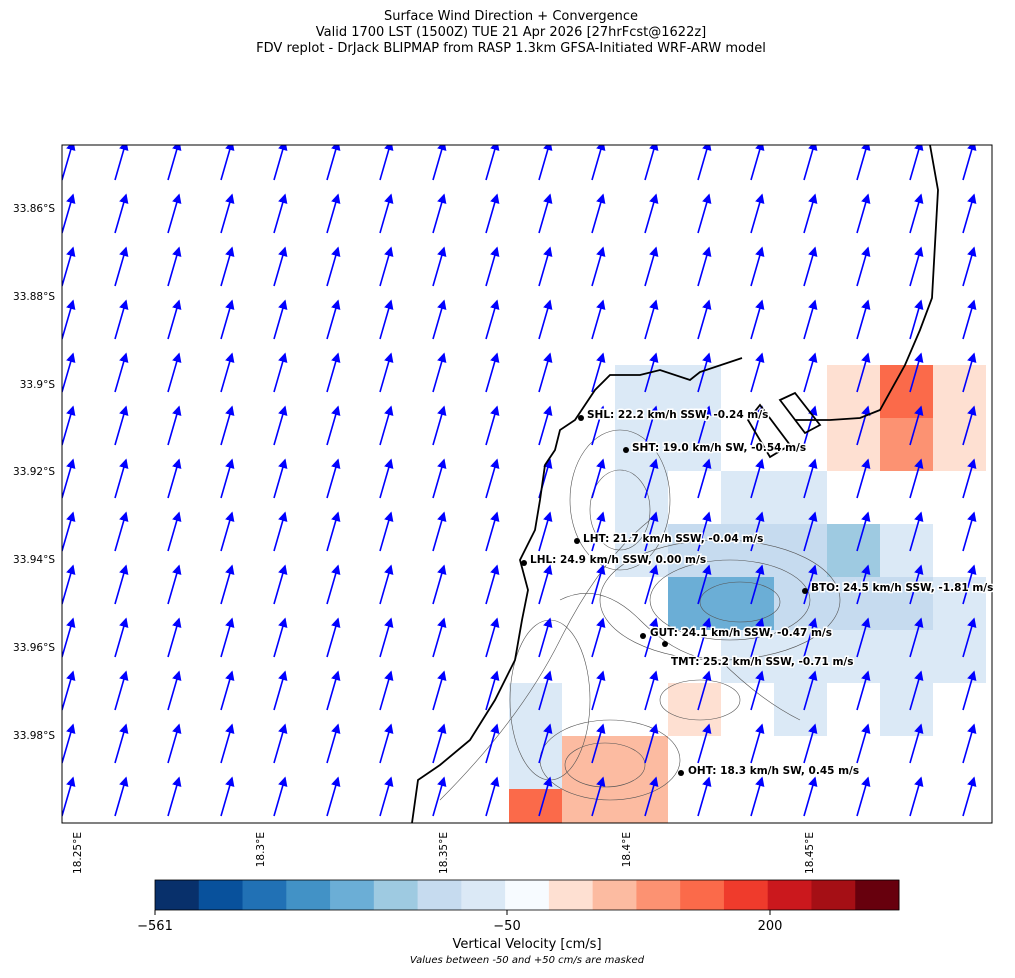  Describe the element at coordinates (784, 425) in the screenshot. I see `harbour` at that location.